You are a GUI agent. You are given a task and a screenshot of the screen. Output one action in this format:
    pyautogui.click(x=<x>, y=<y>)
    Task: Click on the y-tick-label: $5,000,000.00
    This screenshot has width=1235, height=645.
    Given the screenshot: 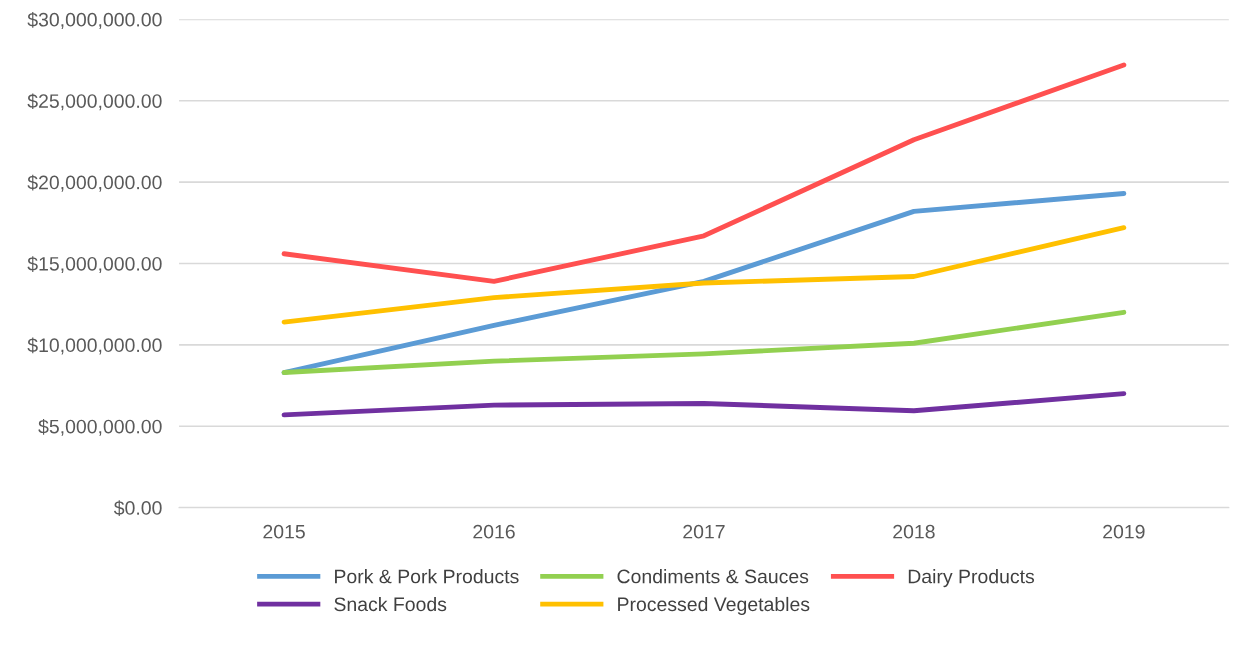 What is the action you would take?
    pyautogui.click(x=100, y=427)
    